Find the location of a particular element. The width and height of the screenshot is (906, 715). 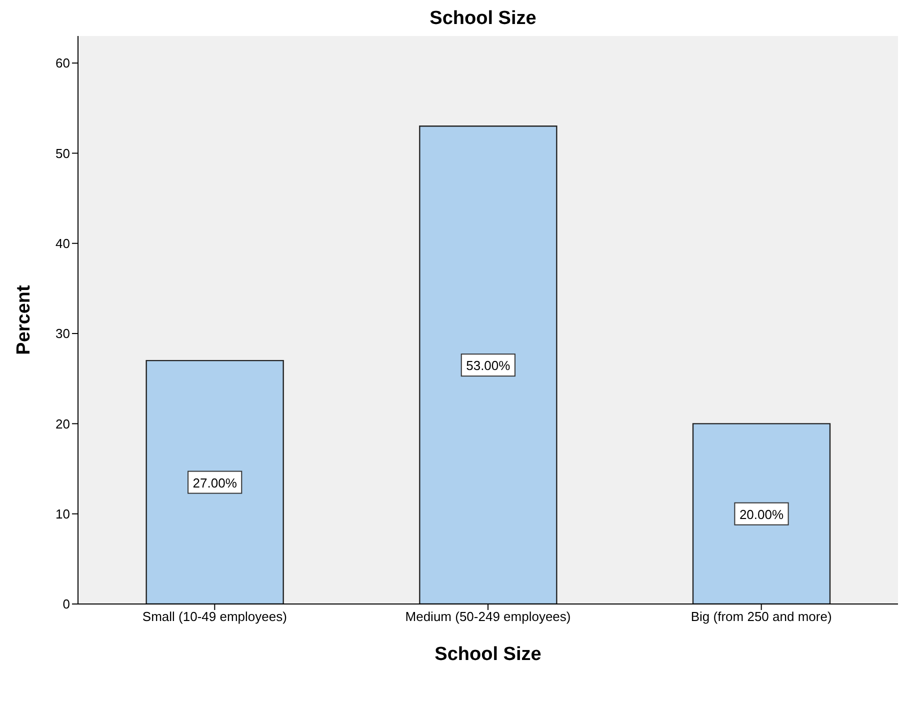

y-tick-label: 50 is located at coordinates (63, 153).